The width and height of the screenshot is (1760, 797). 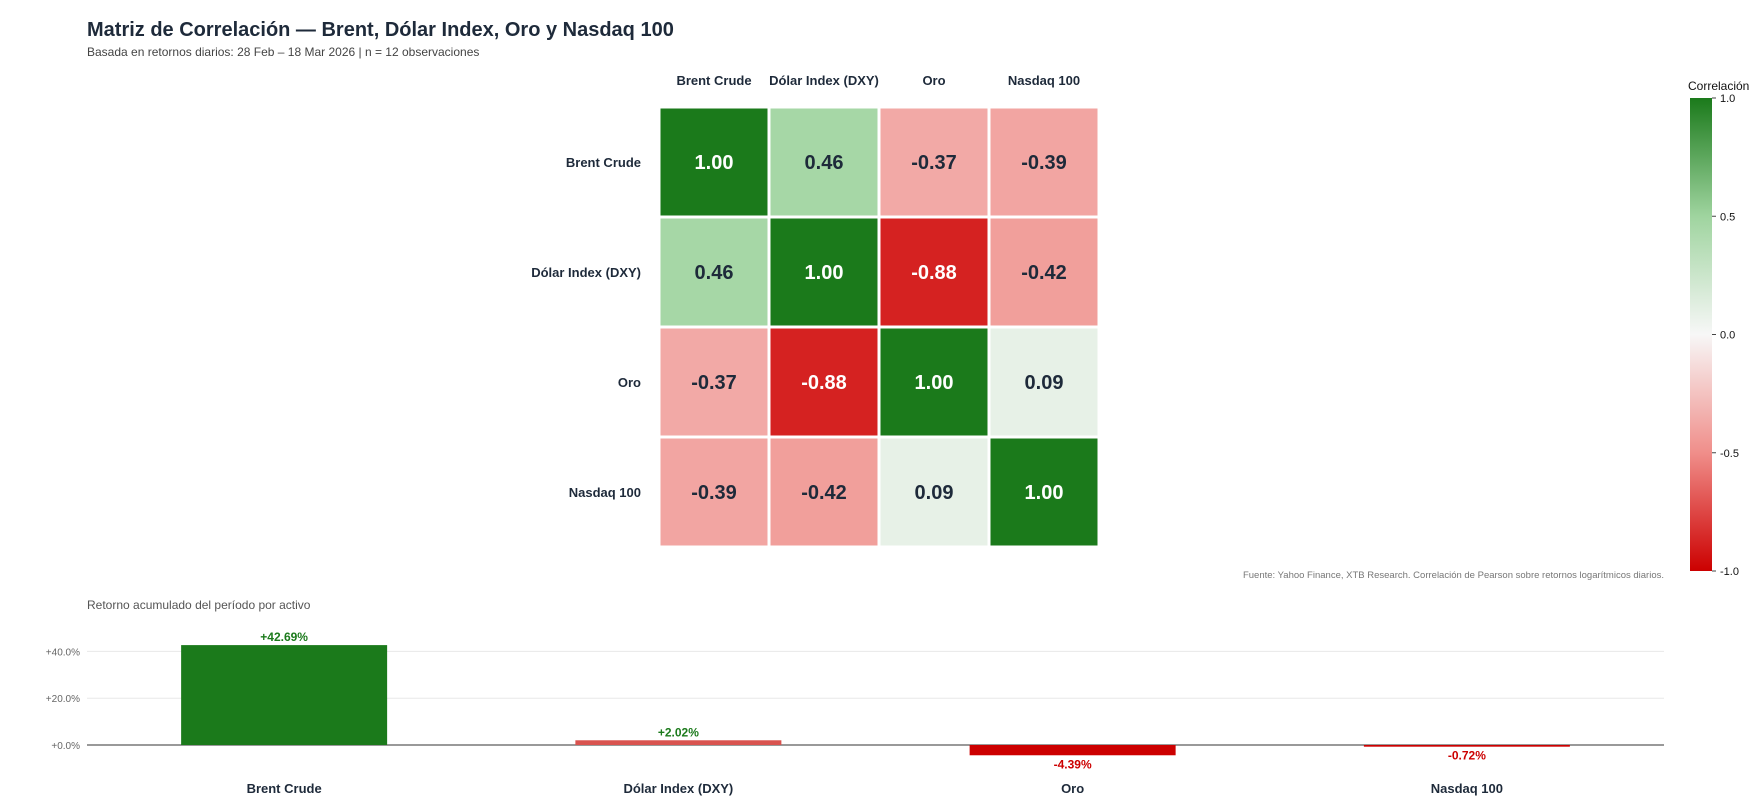 I want to click on column-label: Dólar Index (DXY), so click(x=824, y=80).